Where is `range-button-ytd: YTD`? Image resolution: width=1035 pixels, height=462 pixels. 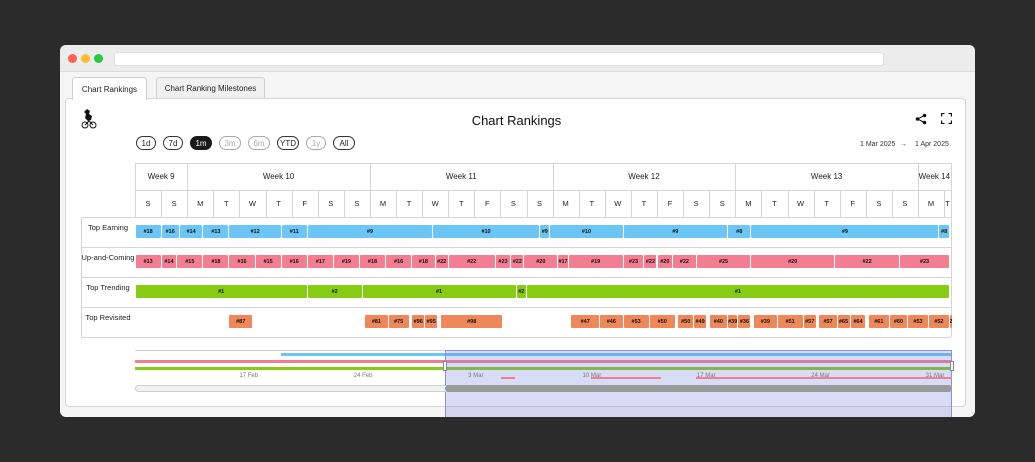
range-button-ytd: YTD is located at coordinates (288, 143).